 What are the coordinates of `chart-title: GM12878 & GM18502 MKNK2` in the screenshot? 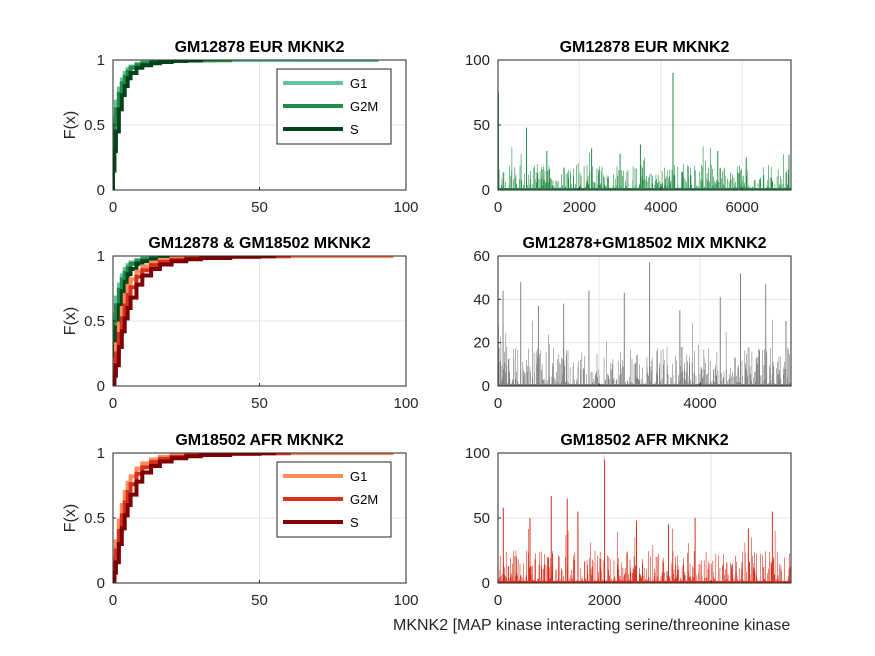 It's located at (259, 243).